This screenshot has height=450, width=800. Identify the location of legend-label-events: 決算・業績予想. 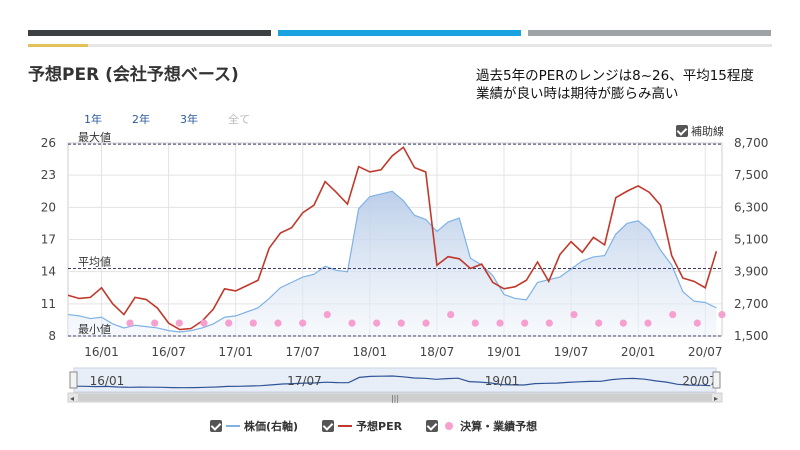
(499, 426).